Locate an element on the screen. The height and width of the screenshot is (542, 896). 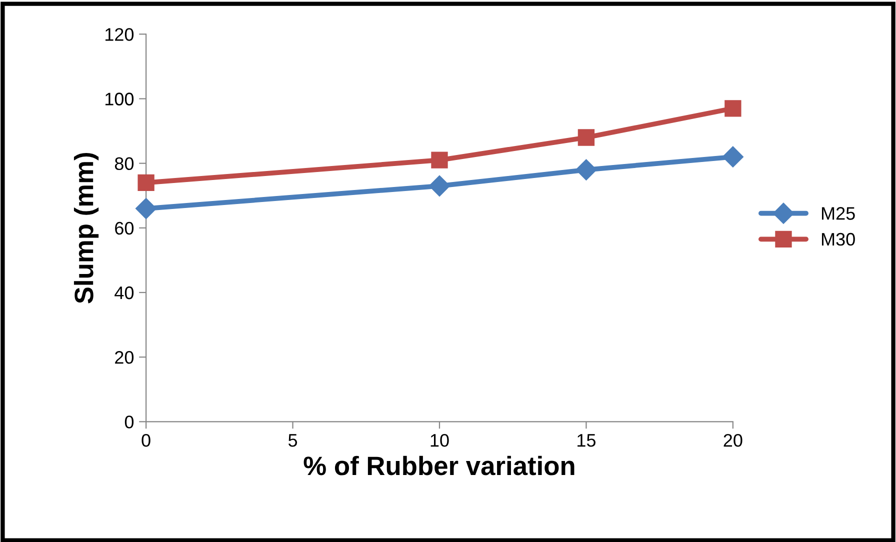
x-tick-label: 10 is located at coordinates (439, 440).